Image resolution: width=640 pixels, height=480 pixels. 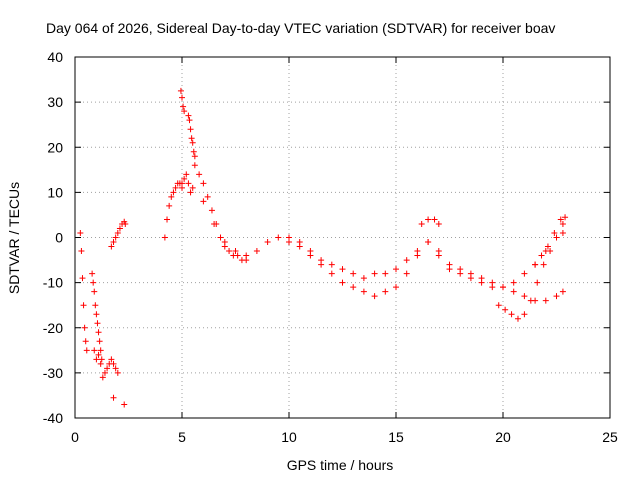 I want to click on series-isolated, so click(x=119, y=401).